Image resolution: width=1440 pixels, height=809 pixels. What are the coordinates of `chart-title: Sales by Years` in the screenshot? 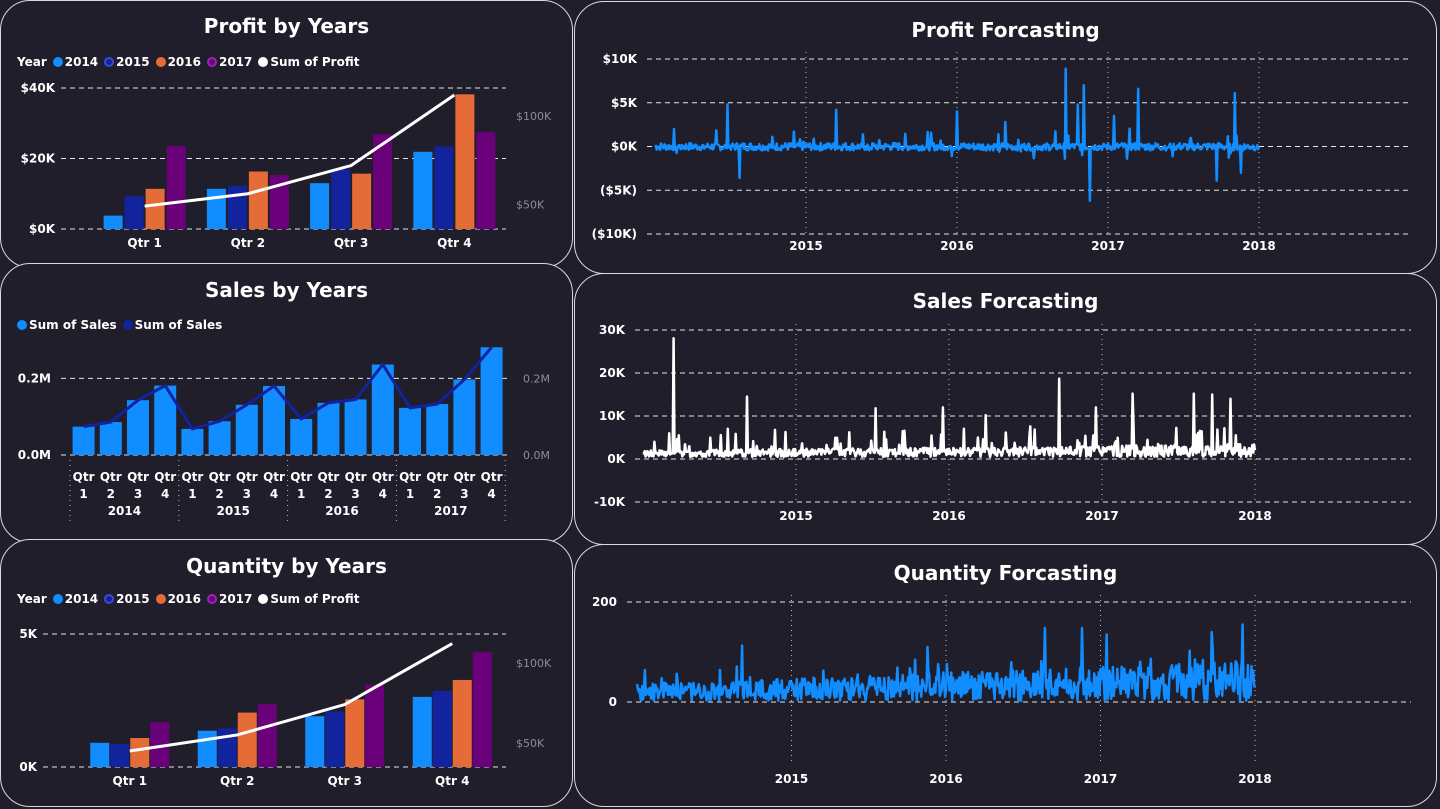 It's located at (286, 290).